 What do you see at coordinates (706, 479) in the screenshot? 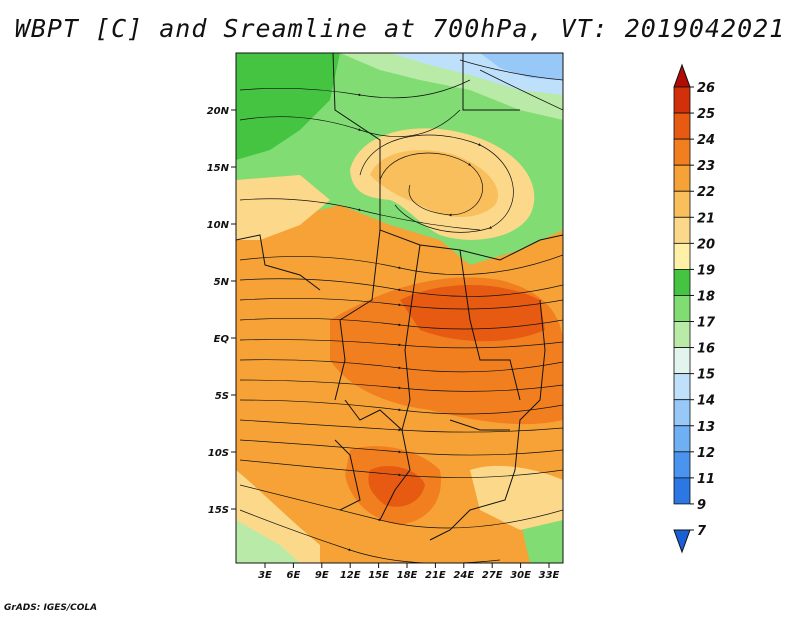
I see `colorbar-label: 11` at bounding box center [706, 479].